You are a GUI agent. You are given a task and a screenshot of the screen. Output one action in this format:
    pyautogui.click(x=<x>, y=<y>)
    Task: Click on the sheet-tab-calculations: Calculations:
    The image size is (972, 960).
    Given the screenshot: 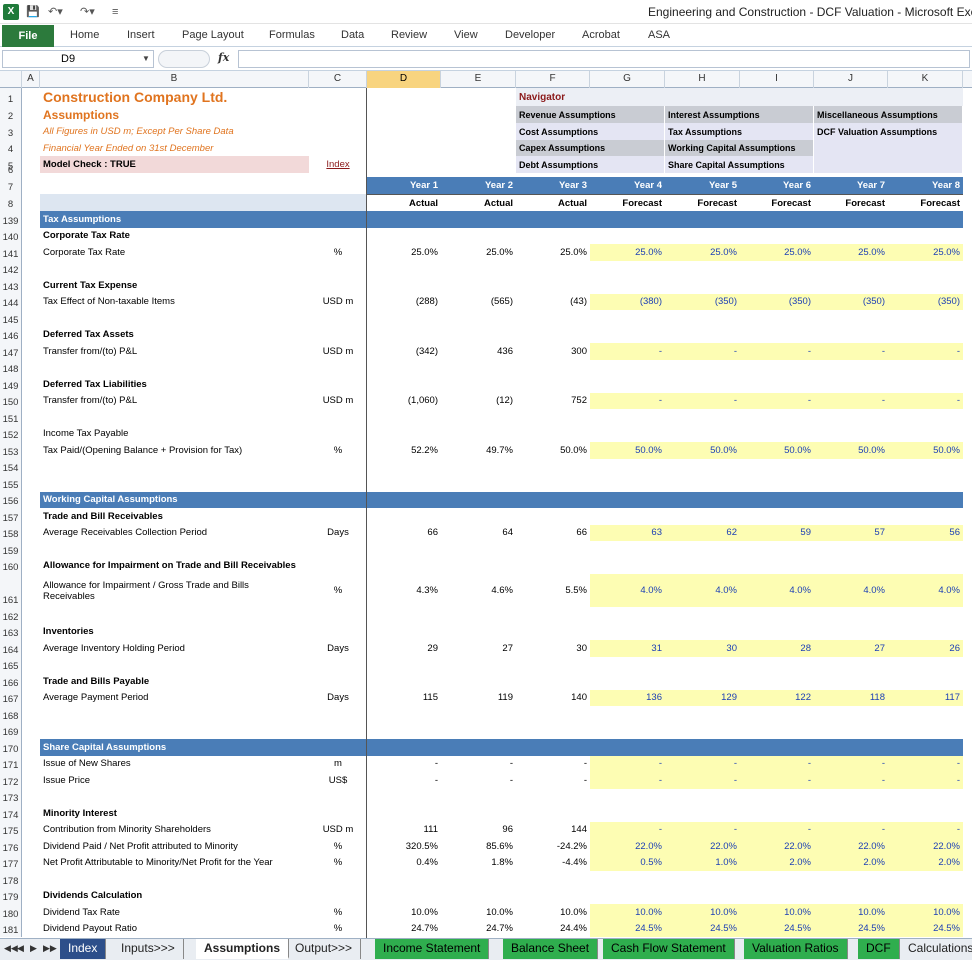 What is the action you would take?
    pyautogui.click(x=936, y=949)
    